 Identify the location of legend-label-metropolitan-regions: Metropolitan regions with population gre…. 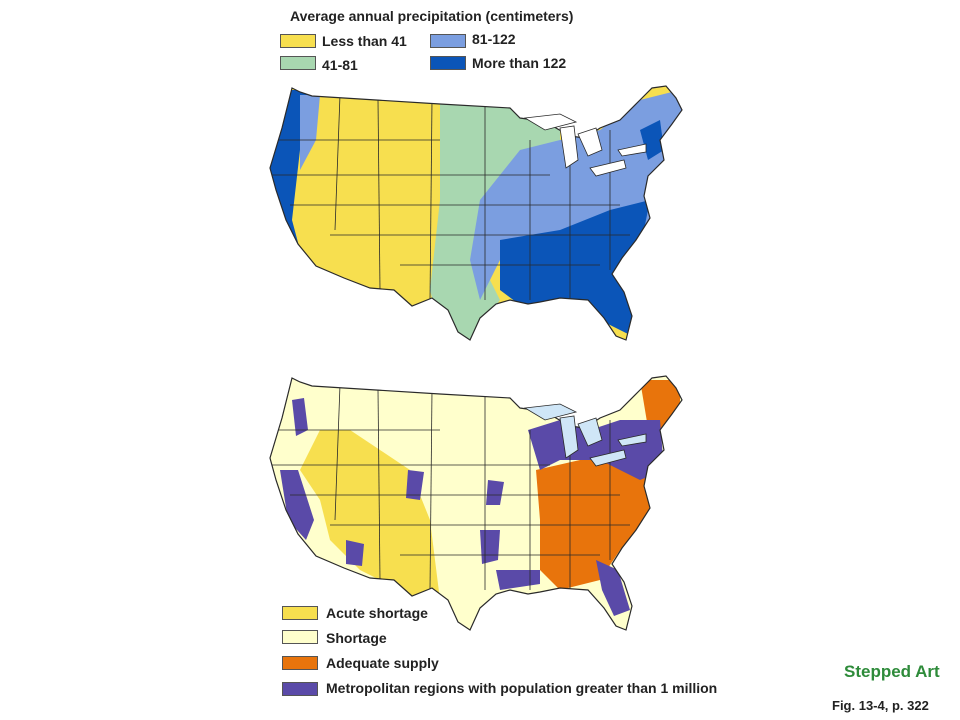
(522, 688).